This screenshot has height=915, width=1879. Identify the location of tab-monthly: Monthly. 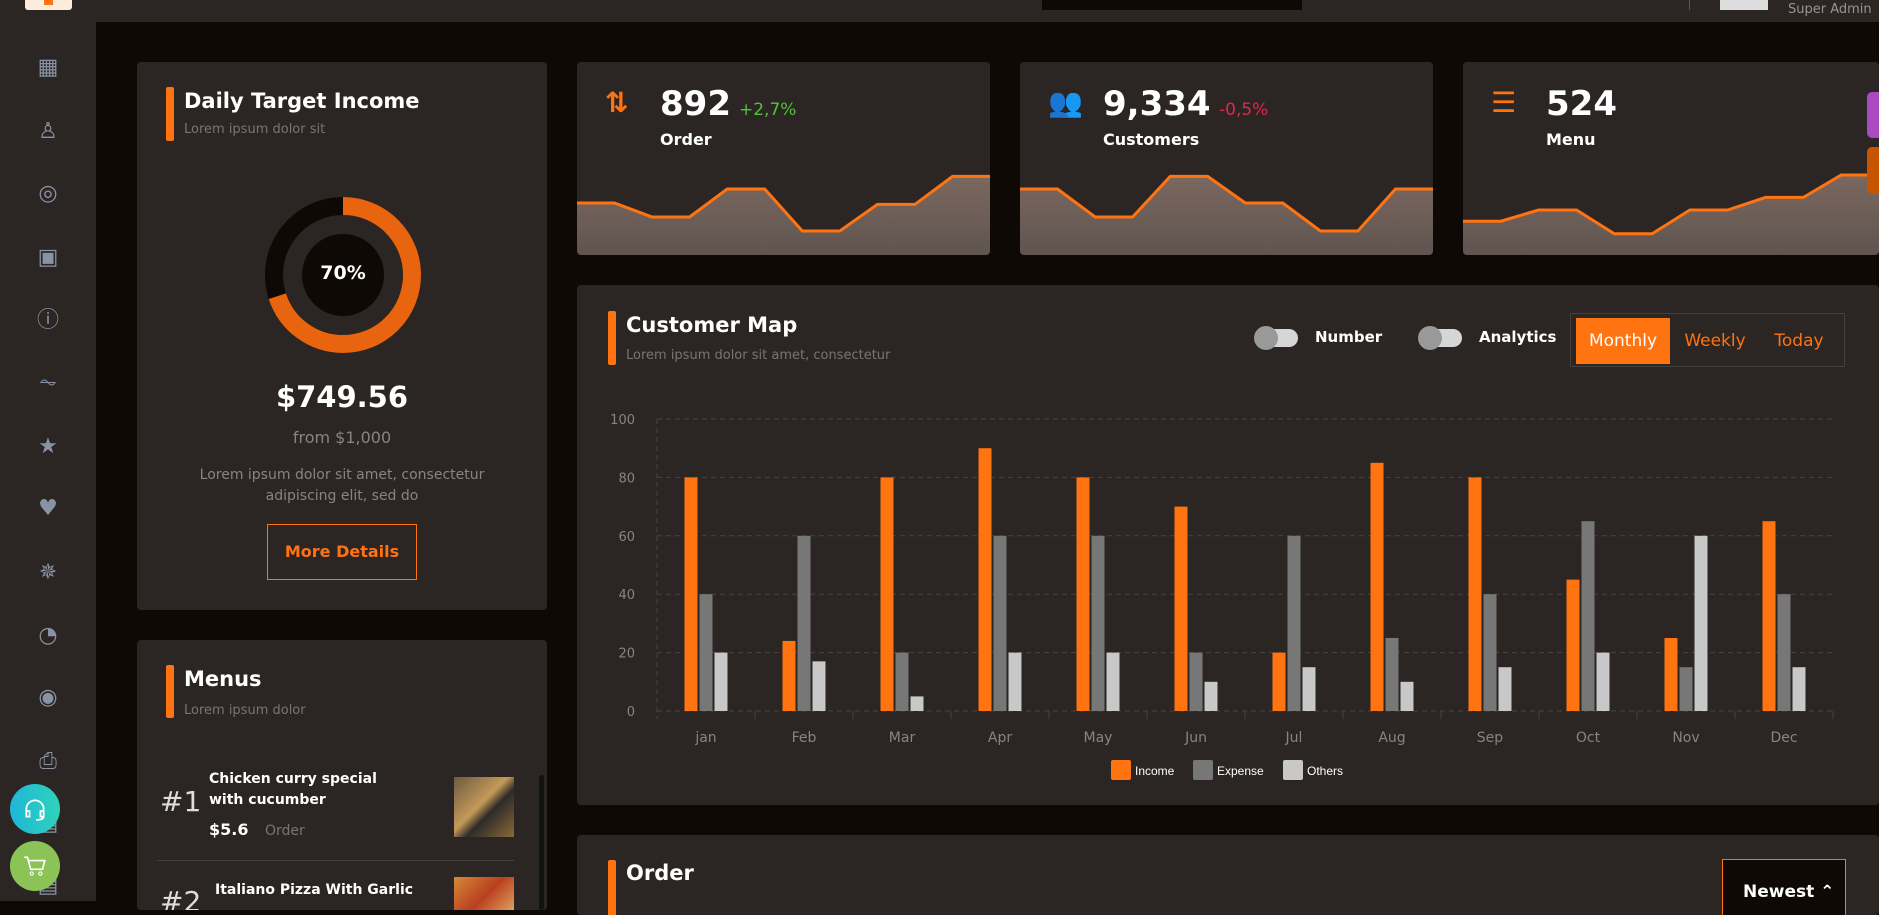
(1623, 341).